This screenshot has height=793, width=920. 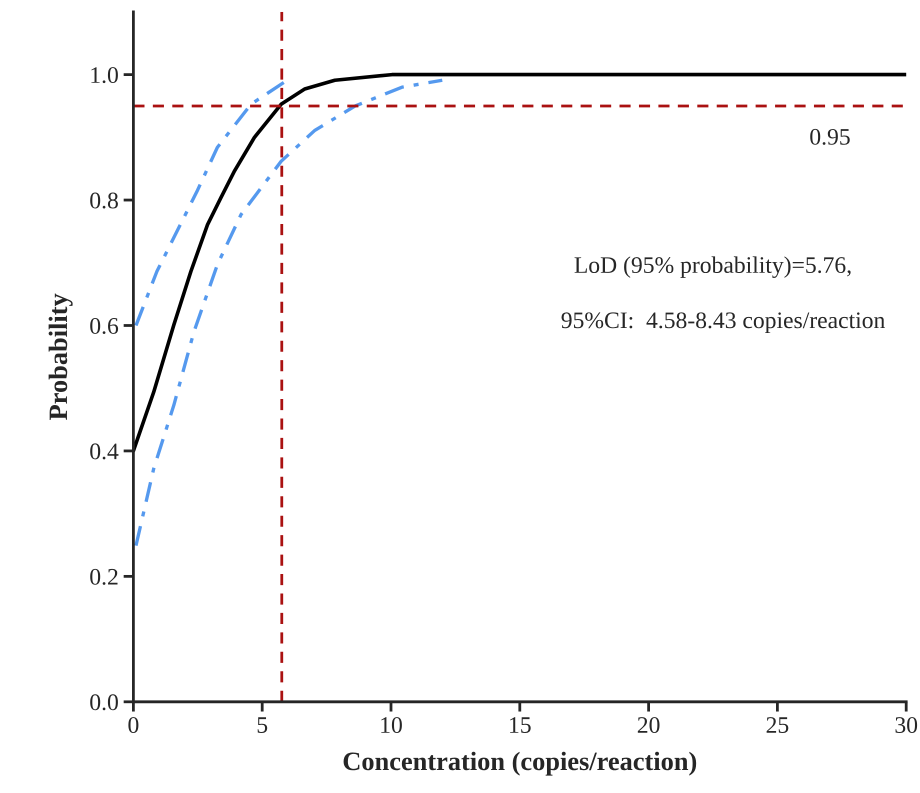 I want to click on ref-line-label: 0.95, so click(x=830, y=136).